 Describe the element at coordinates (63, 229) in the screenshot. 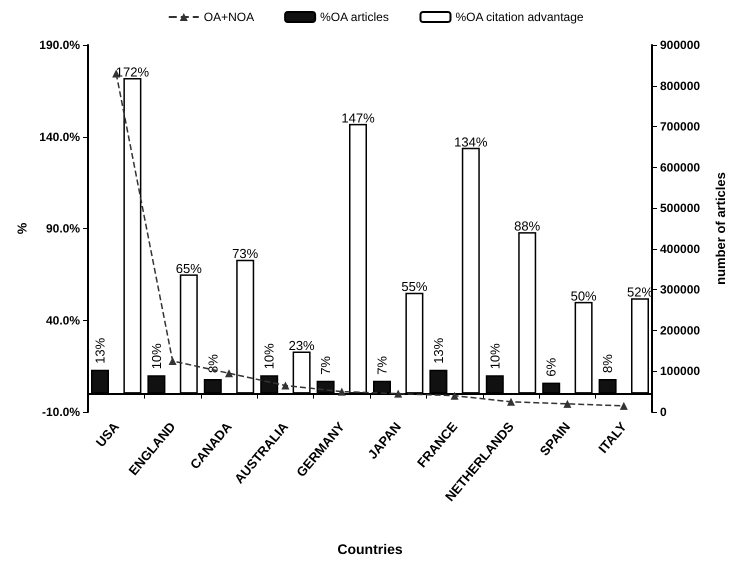

I see `y-tick-label: 90.0%` at that location.